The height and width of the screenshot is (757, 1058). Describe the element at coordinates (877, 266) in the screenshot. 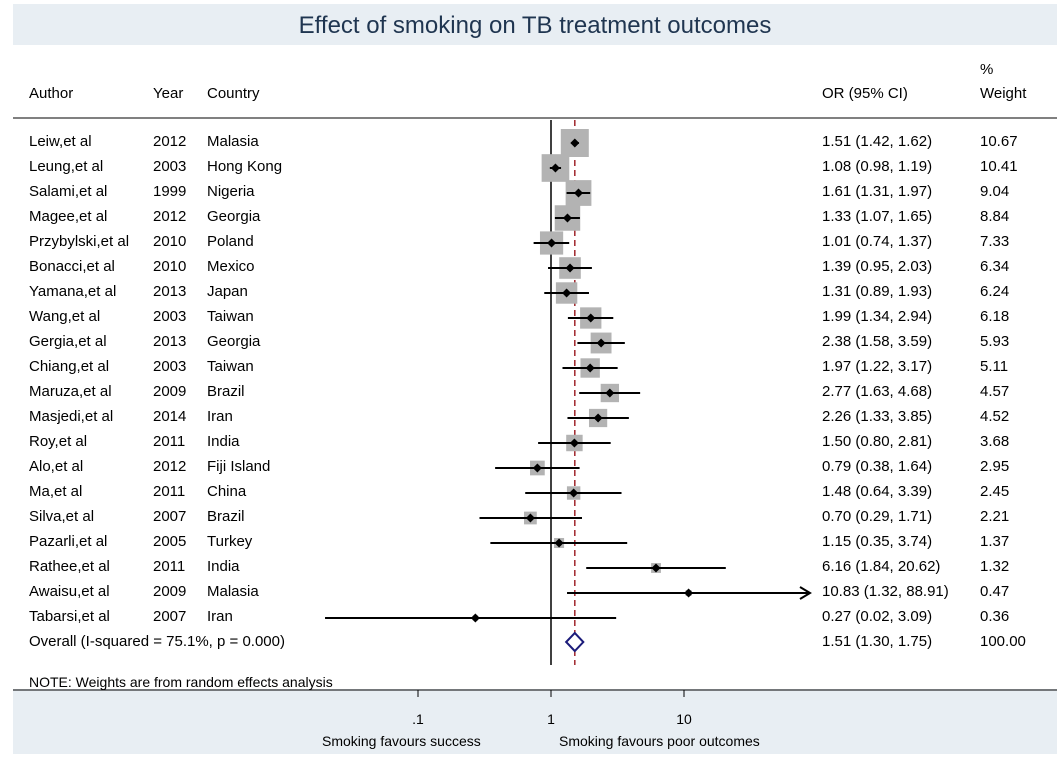

I see `study-or-ci: 1.39 (0.95, 2.03)` at that location.